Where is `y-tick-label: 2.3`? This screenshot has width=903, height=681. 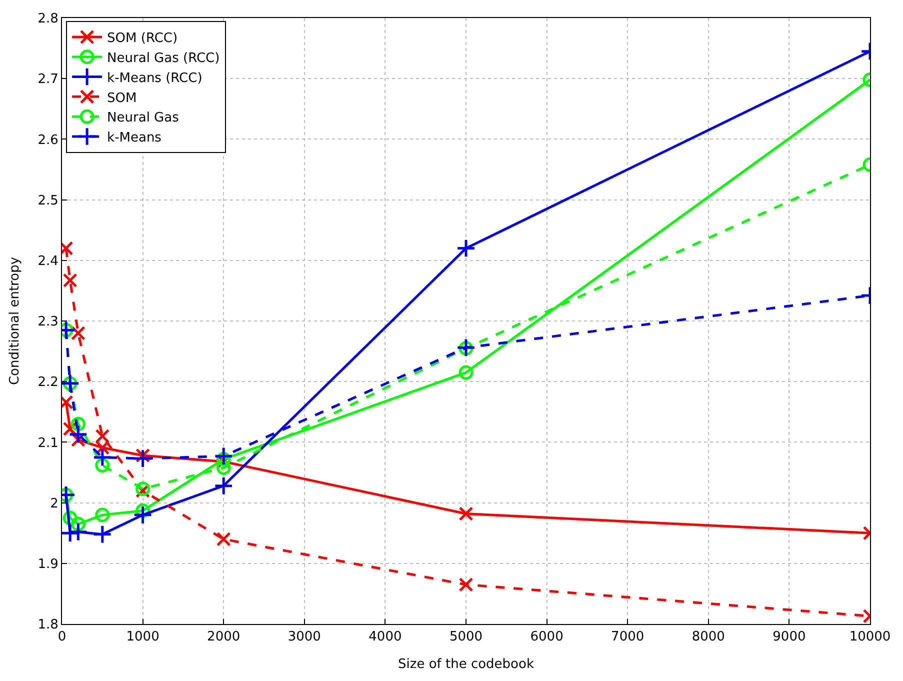 y-tick-label: 2.3 is located at coordinates (48, 322).